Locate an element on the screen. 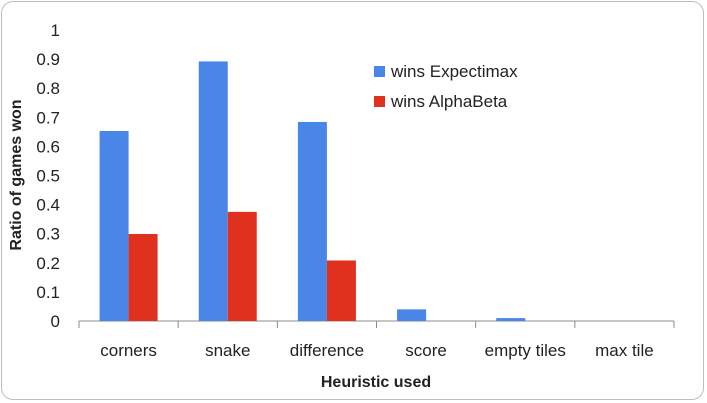 Image resolution: width=707 pixels, height=403 pixels. x-tick-label: snake is located at coordinates (227, 350).